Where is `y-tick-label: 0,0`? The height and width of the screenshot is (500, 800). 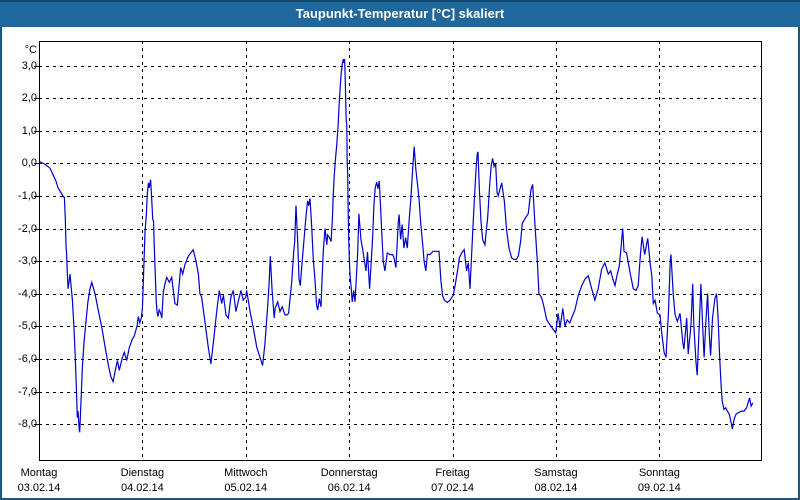
y-tick-label: 0,0 is located at coordinates (29, 163).